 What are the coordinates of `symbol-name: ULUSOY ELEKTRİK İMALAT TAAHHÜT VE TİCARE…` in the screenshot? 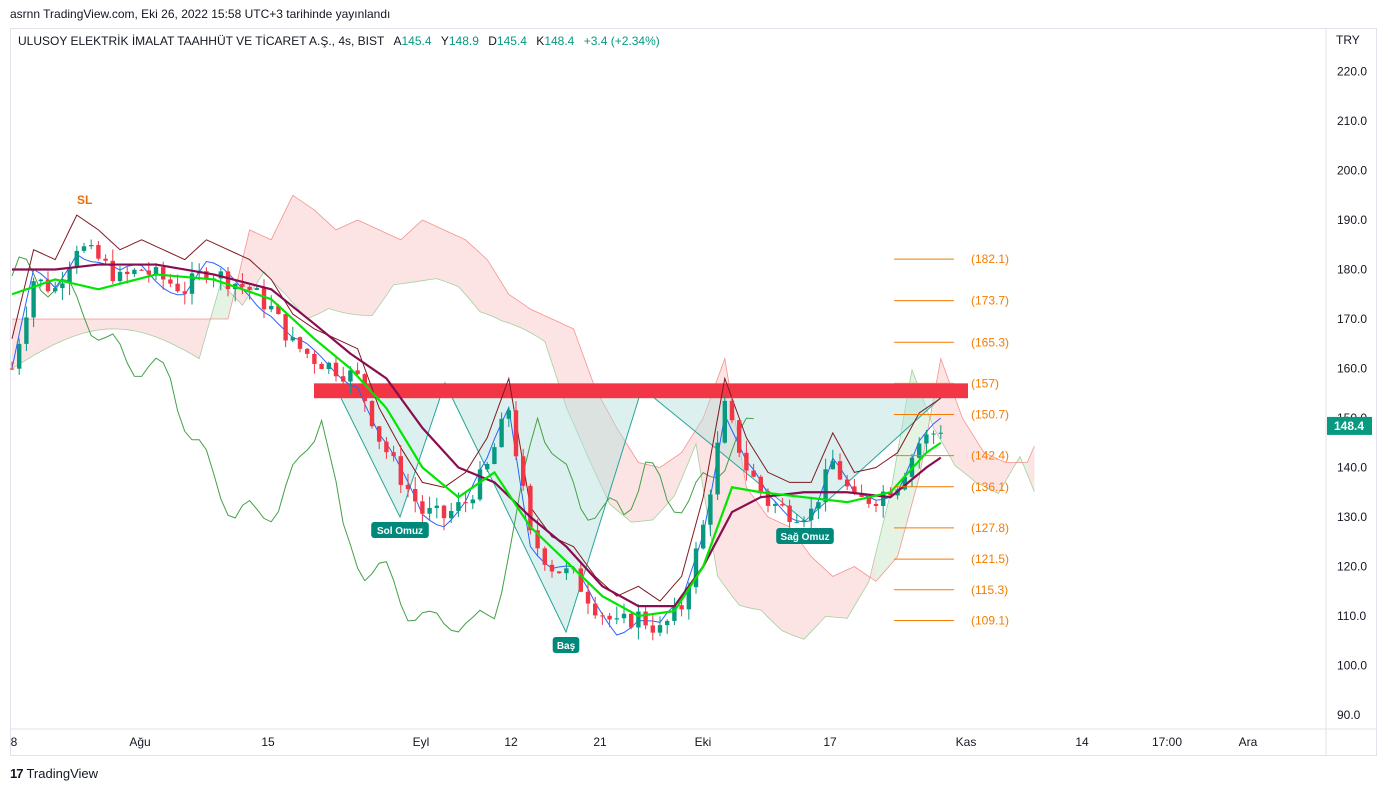 It's located at (201, 41).